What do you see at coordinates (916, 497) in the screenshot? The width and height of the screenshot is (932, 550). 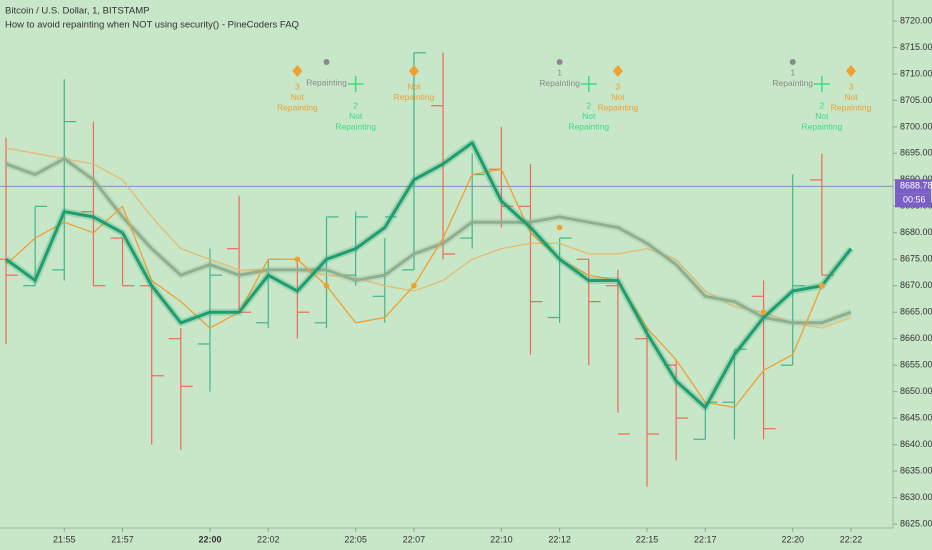 I see `y-tick-label: 8630.00` at bounding box center [916, 497].